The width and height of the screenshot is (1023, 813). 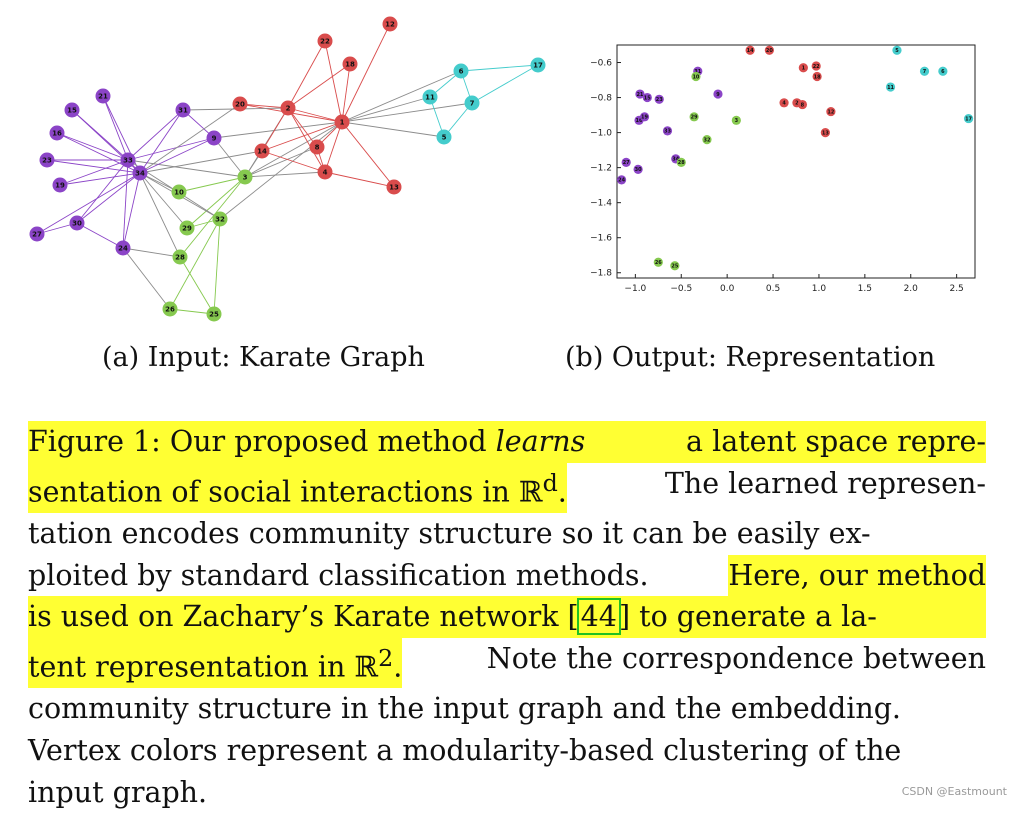 I want to click on scatter-point-label: 24, so click(x=621, y=181).